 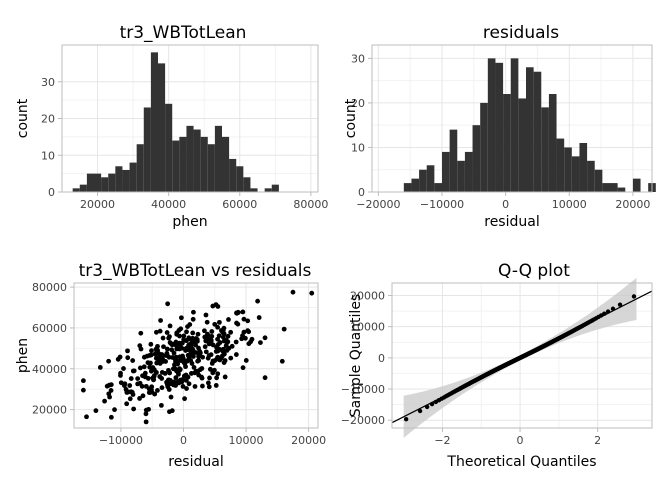 What do you see at coordinates (195, 462) in the screenshot?
I see `x-axis-label: residual` at bounding box center [195, 462].